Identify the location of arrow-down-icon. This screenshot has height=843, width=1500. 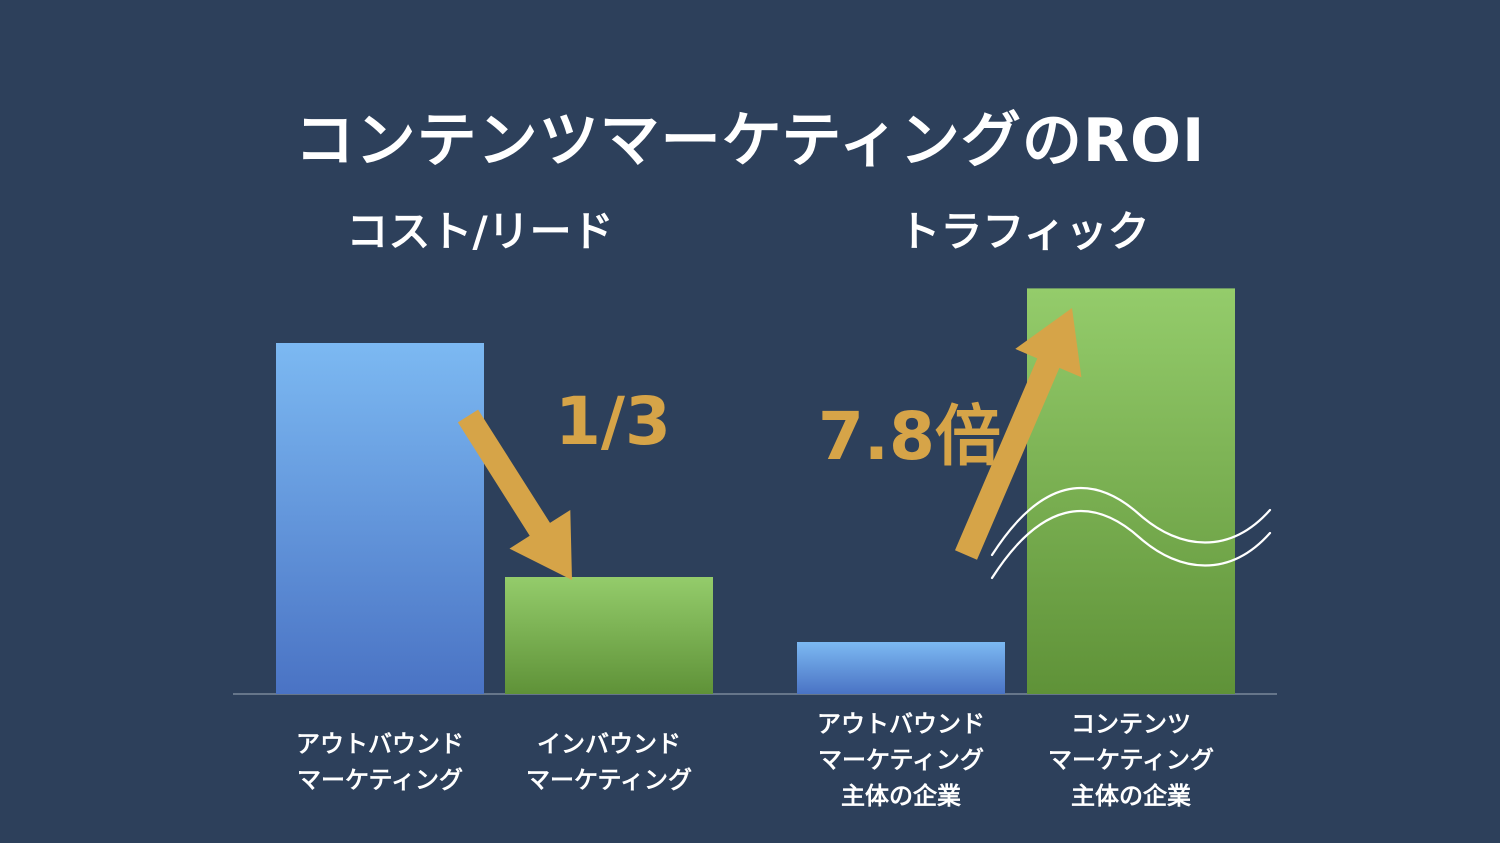
(514, 494).